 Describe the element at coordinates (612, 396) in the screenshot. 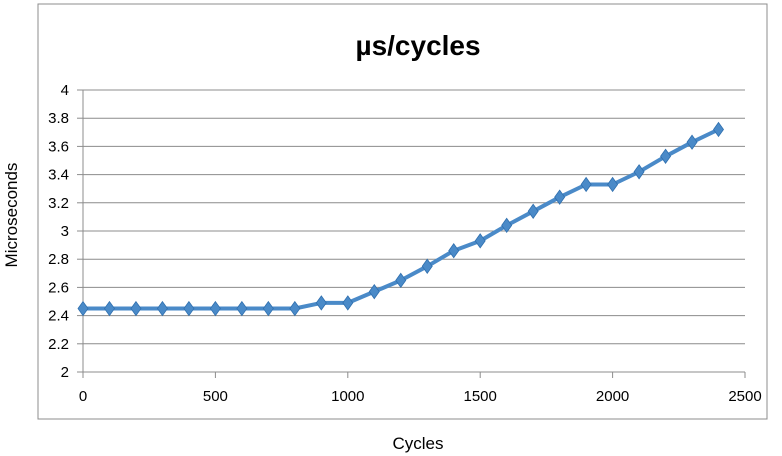

I see `x-tick-label: 2000` at that location.